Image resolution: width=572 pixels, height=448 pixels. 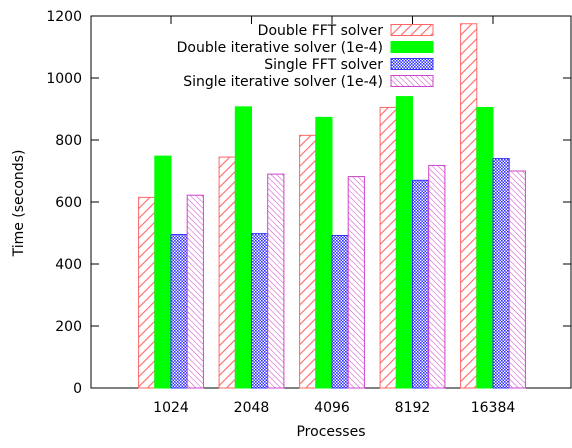 What do you see at coordinates (332, 408) in the screenshot?
I see `x-tick-label: 4096` at bounding box center [332, 408].